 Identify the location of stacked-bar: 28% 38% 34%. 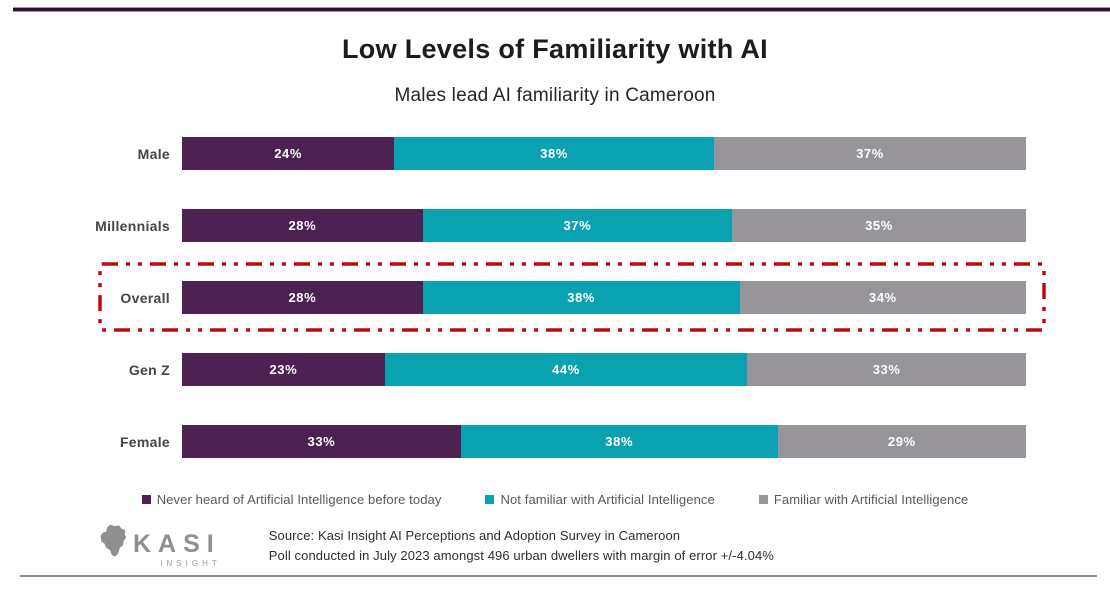
(604, 297).